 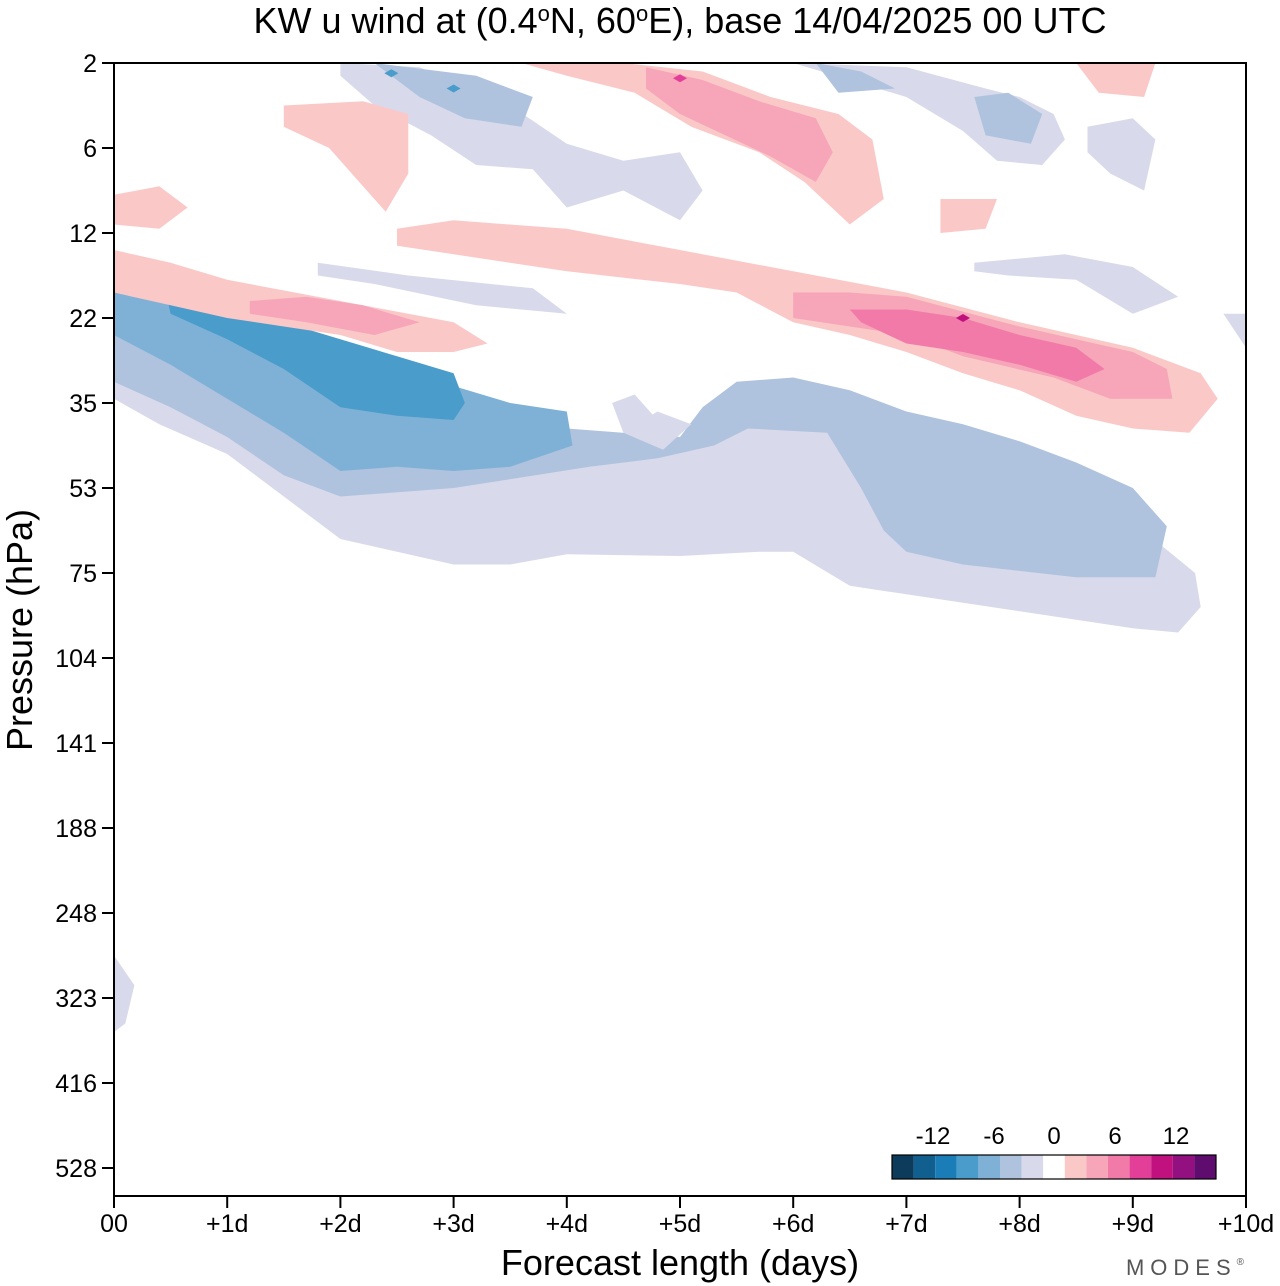 What do you see at coordinates (933, 1136) in the screenshot?
I see `colorbar-tick-label: -12` at bounding box center [933, 1136].